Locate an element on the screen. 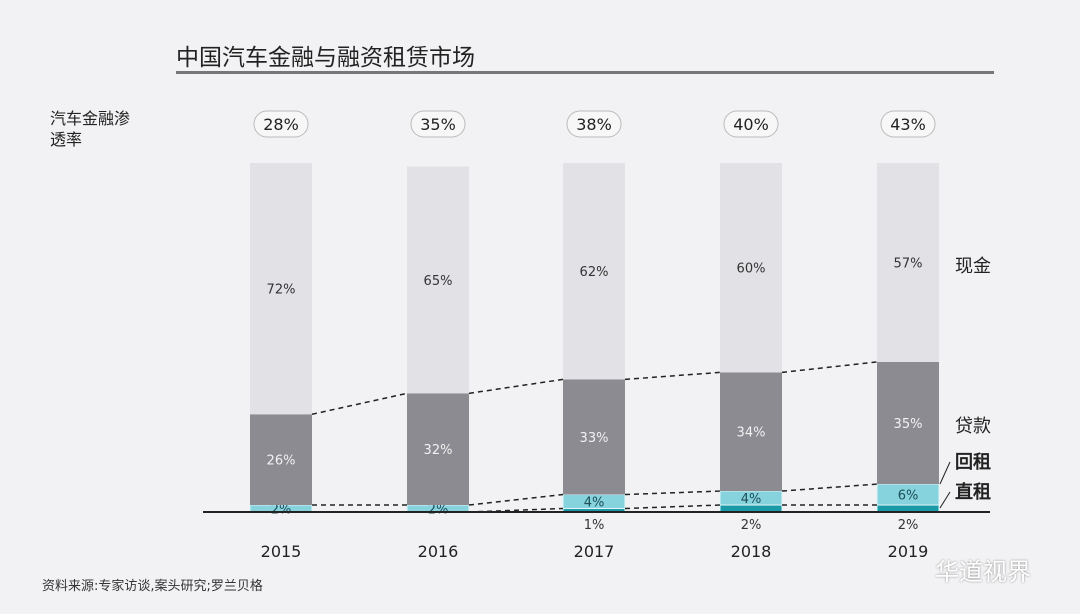 This screenshot has width=1080, height=614. data-label: 6% is located at coordinates (908, 496).